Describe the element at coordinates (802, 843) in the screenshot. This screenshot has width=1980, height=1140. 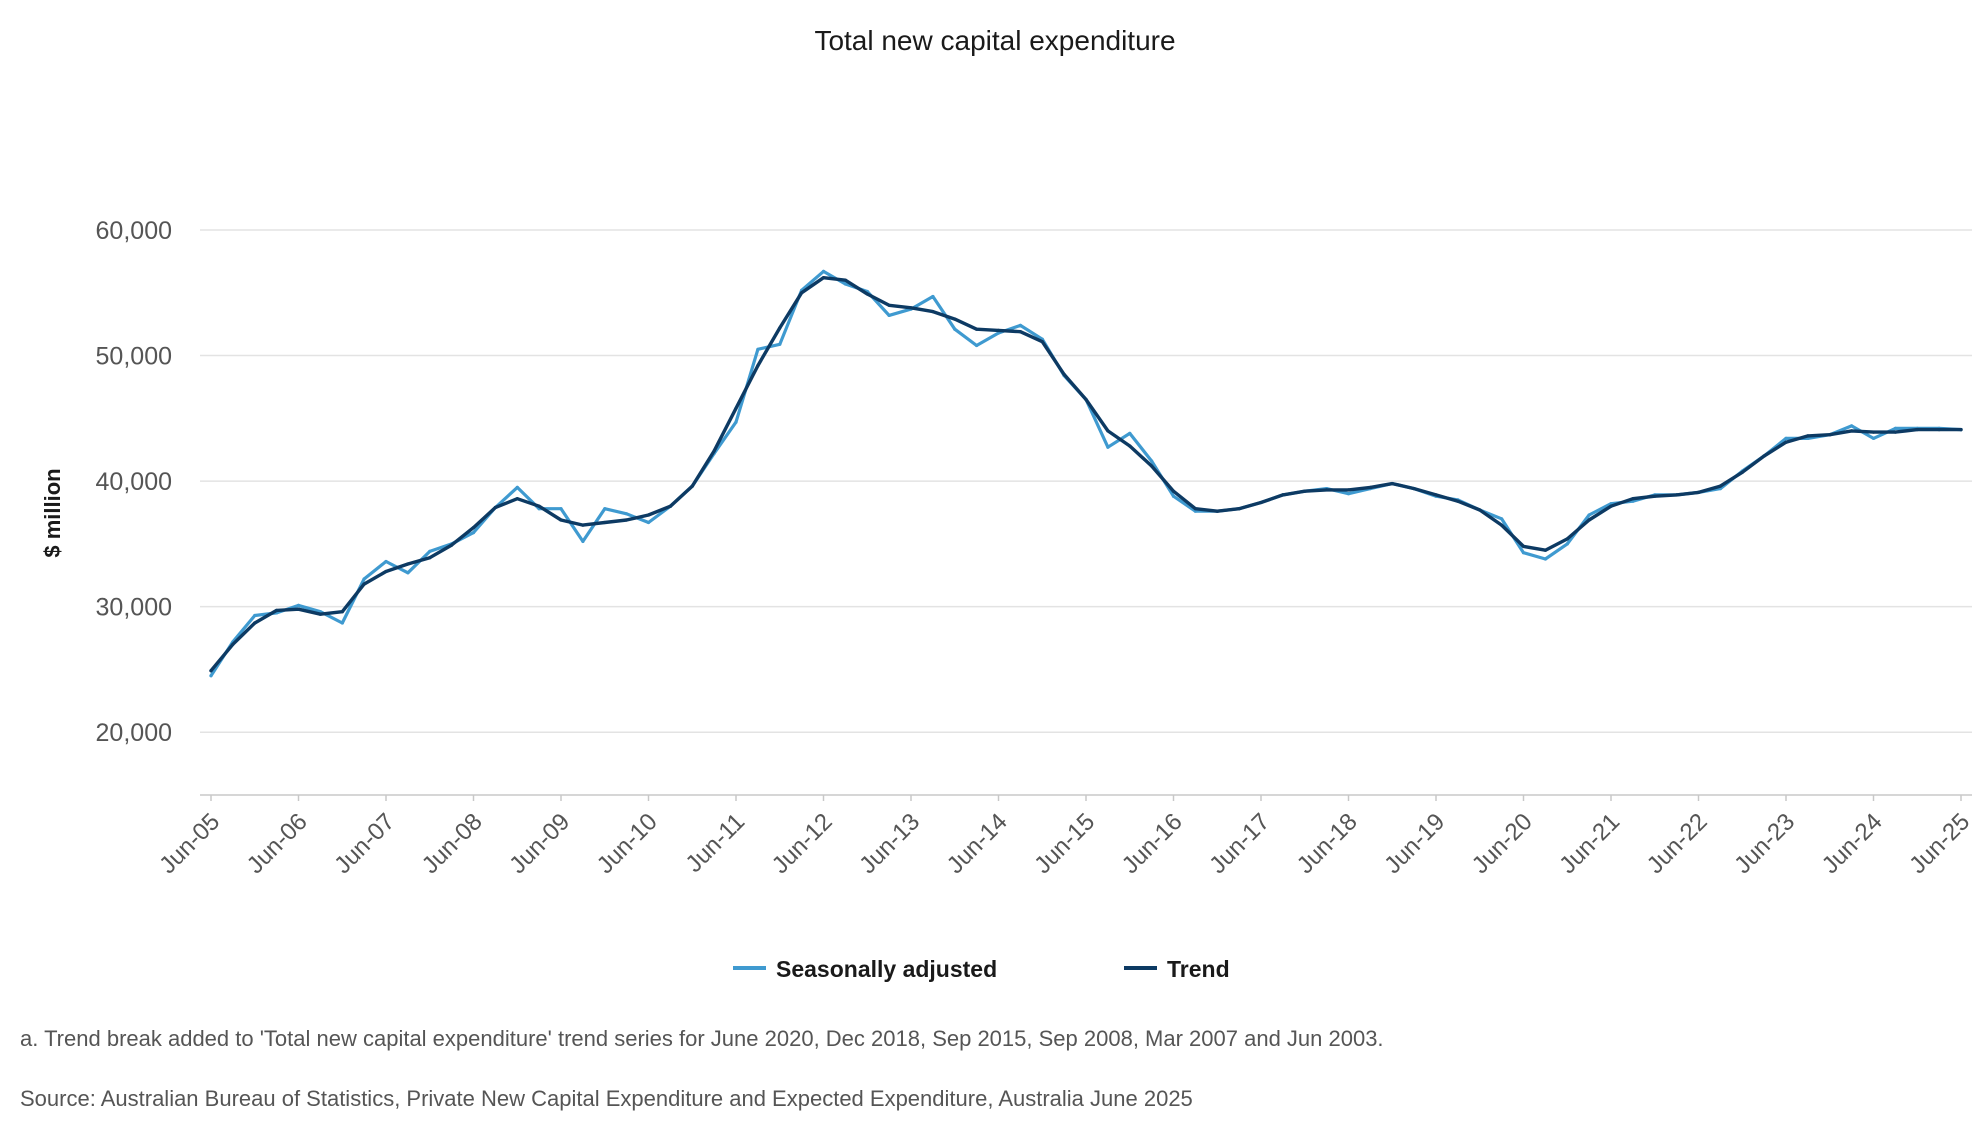
I see `x-tick-label: Jun-12` at that location.